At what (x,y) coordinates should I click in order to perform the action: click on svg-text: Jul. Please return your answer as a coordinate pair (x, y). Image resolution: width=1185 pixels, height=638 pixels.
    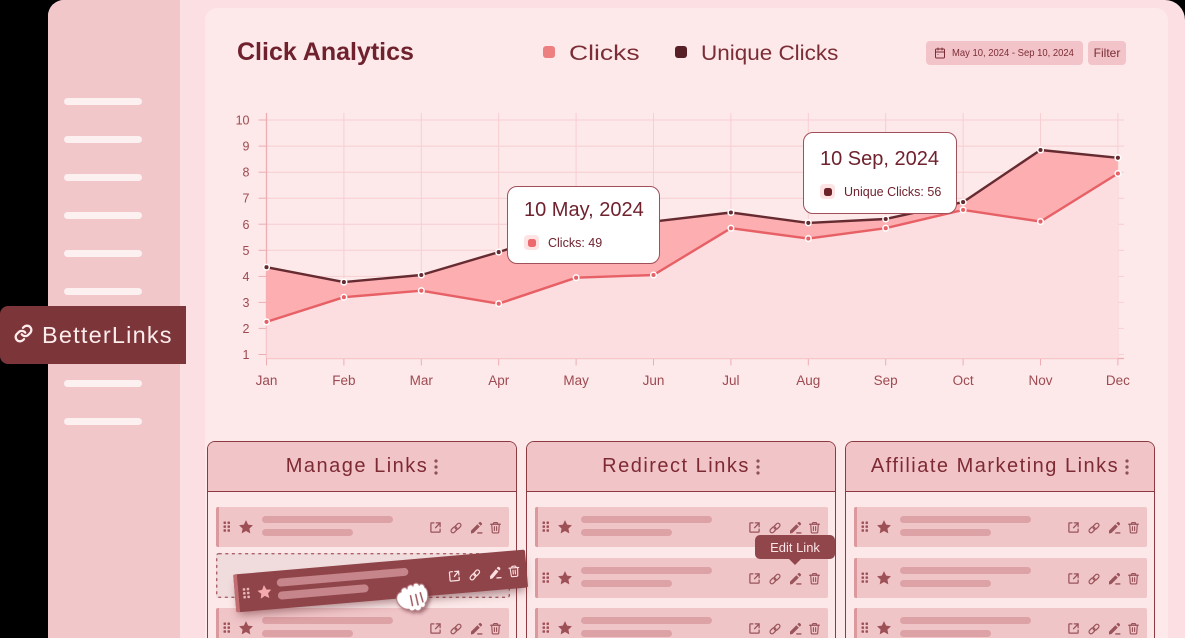
    Looking at the image, I should click on (730, 380).